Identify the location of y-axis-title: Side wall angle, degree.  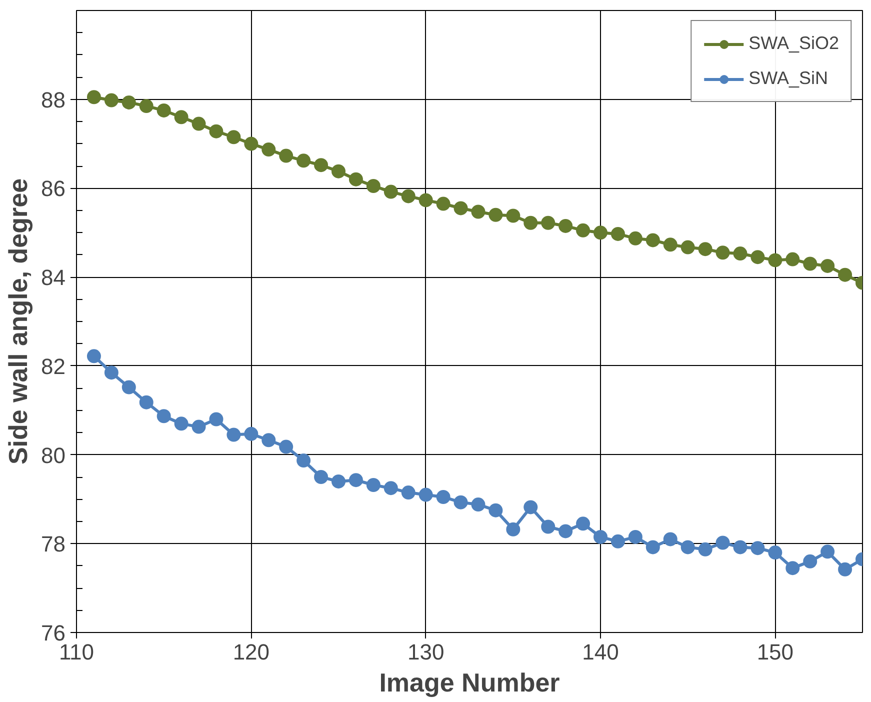
(18, 321).